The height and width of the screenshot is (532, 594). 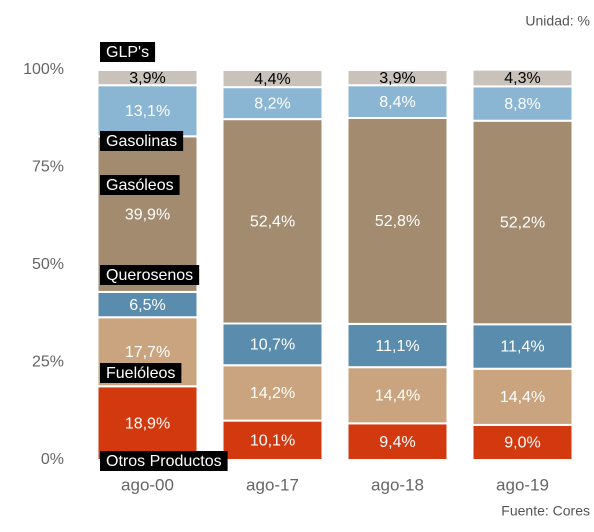 I want to click on x-tick-label: ago-17, so click(x=272, y=484).